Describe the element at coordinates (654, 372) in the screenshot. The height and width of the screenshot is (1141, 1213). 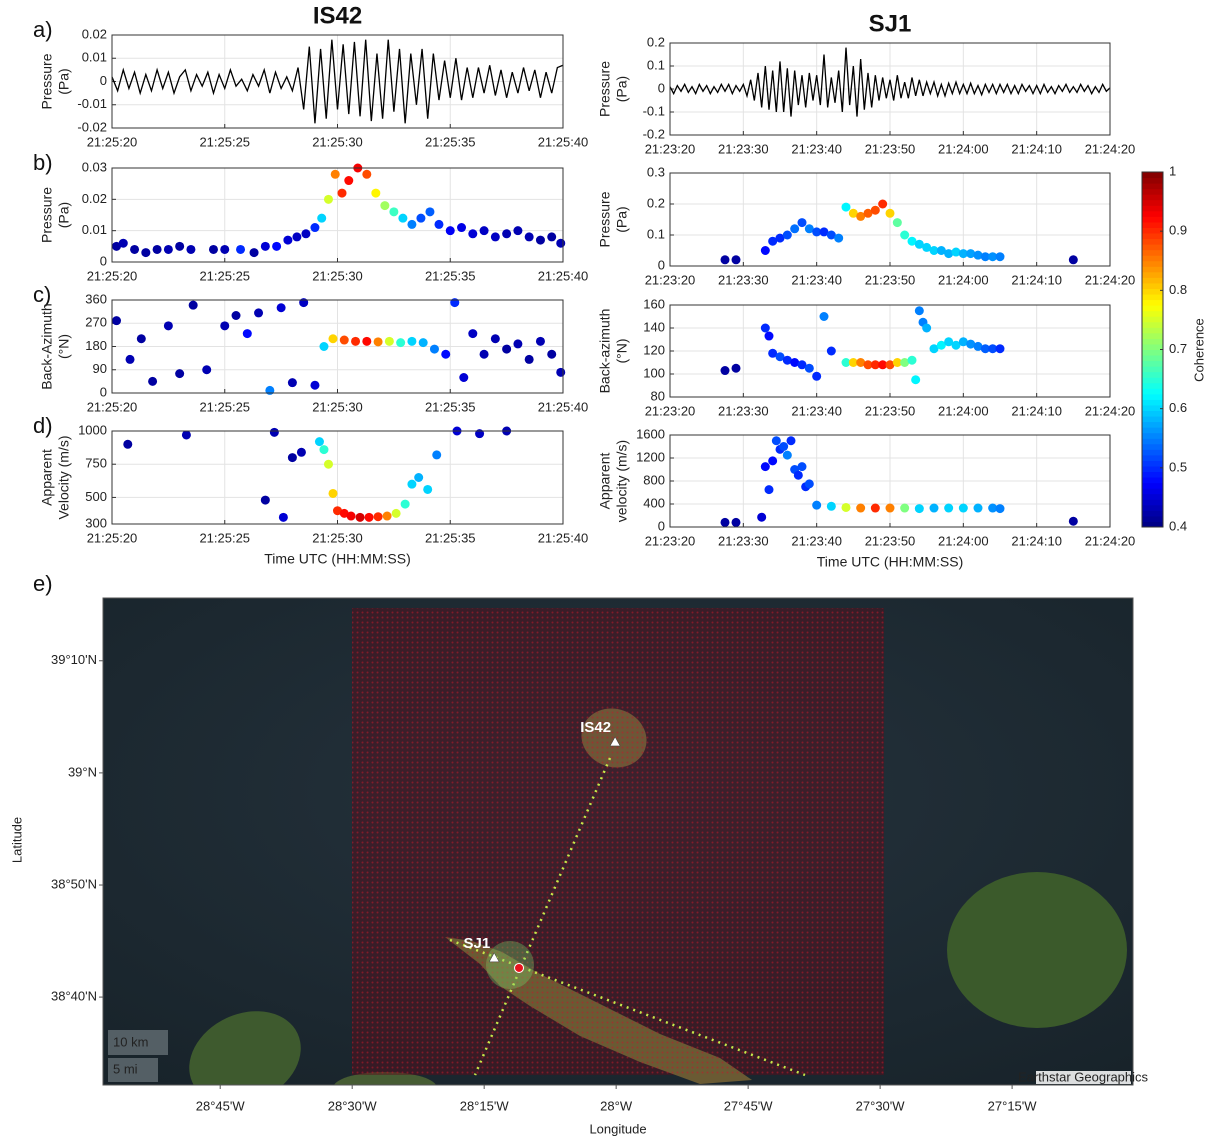
I see `y-tick-label: 100` at that location.